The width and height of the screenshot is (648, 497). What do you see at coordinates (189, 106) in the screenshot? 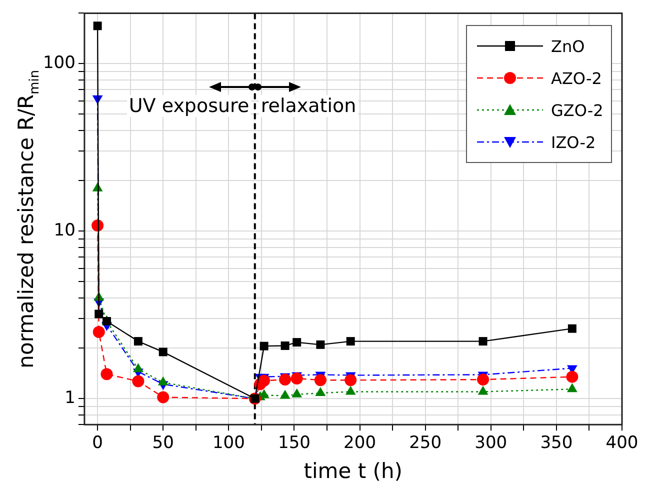
I see `annotation: UV exposure` at bounding box center [189, 106].